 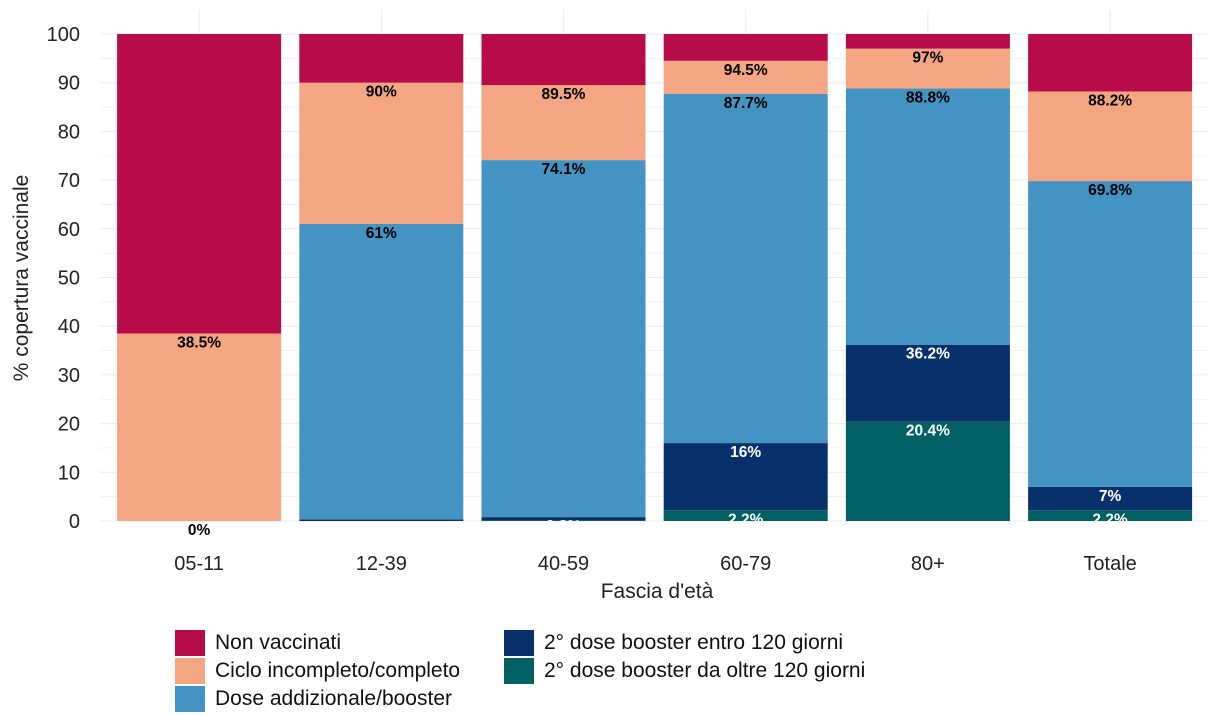 I want to click on x-axis-ticks: 05-11 12-39 40-59 60-79 80+ Totale, so click(x=655, y=564).